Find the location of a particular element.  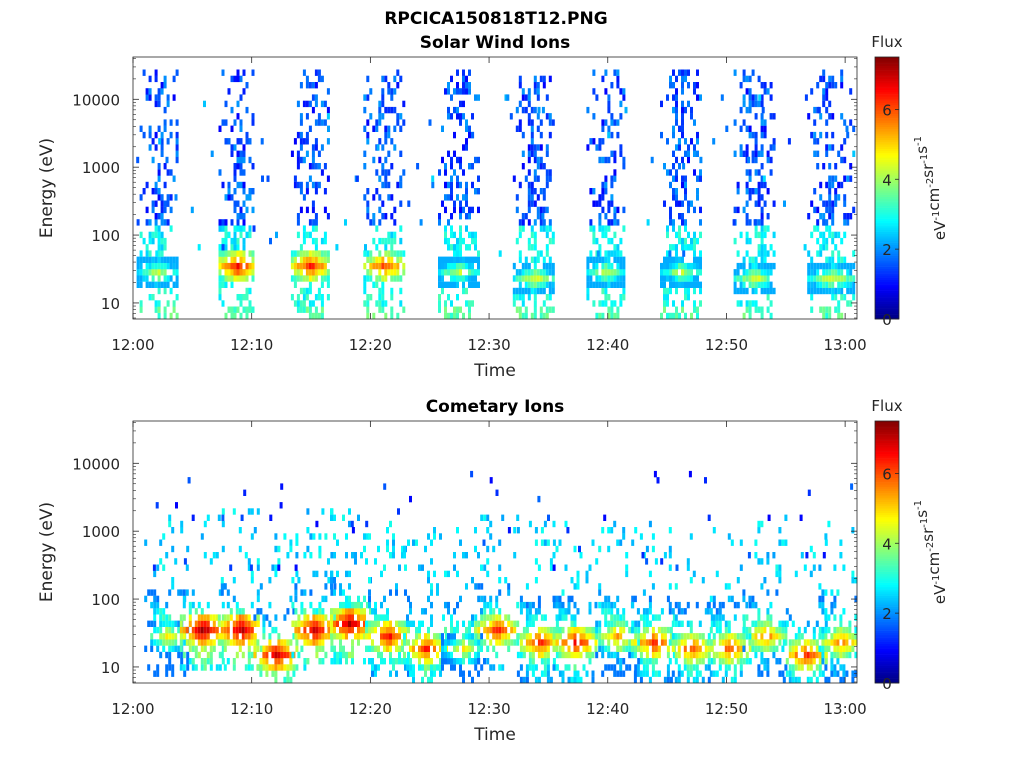

x-axis-label: Time is located at coordinates (494, 371).